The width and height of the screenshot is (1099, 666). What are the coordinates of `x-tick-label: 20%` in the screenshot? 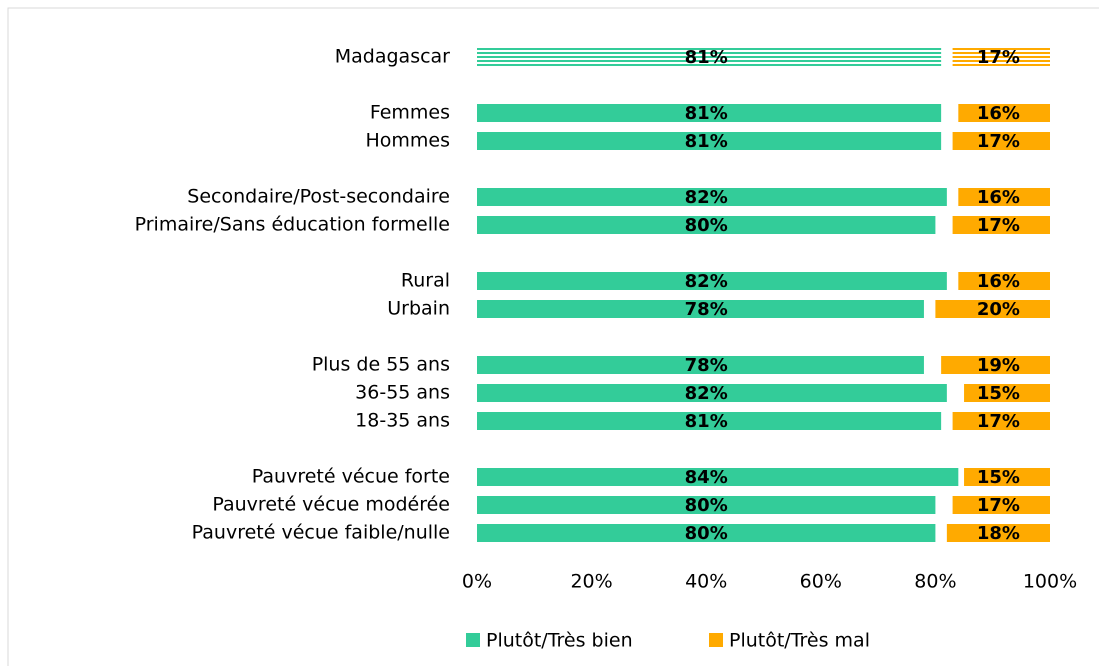 It's located at (591, 582).